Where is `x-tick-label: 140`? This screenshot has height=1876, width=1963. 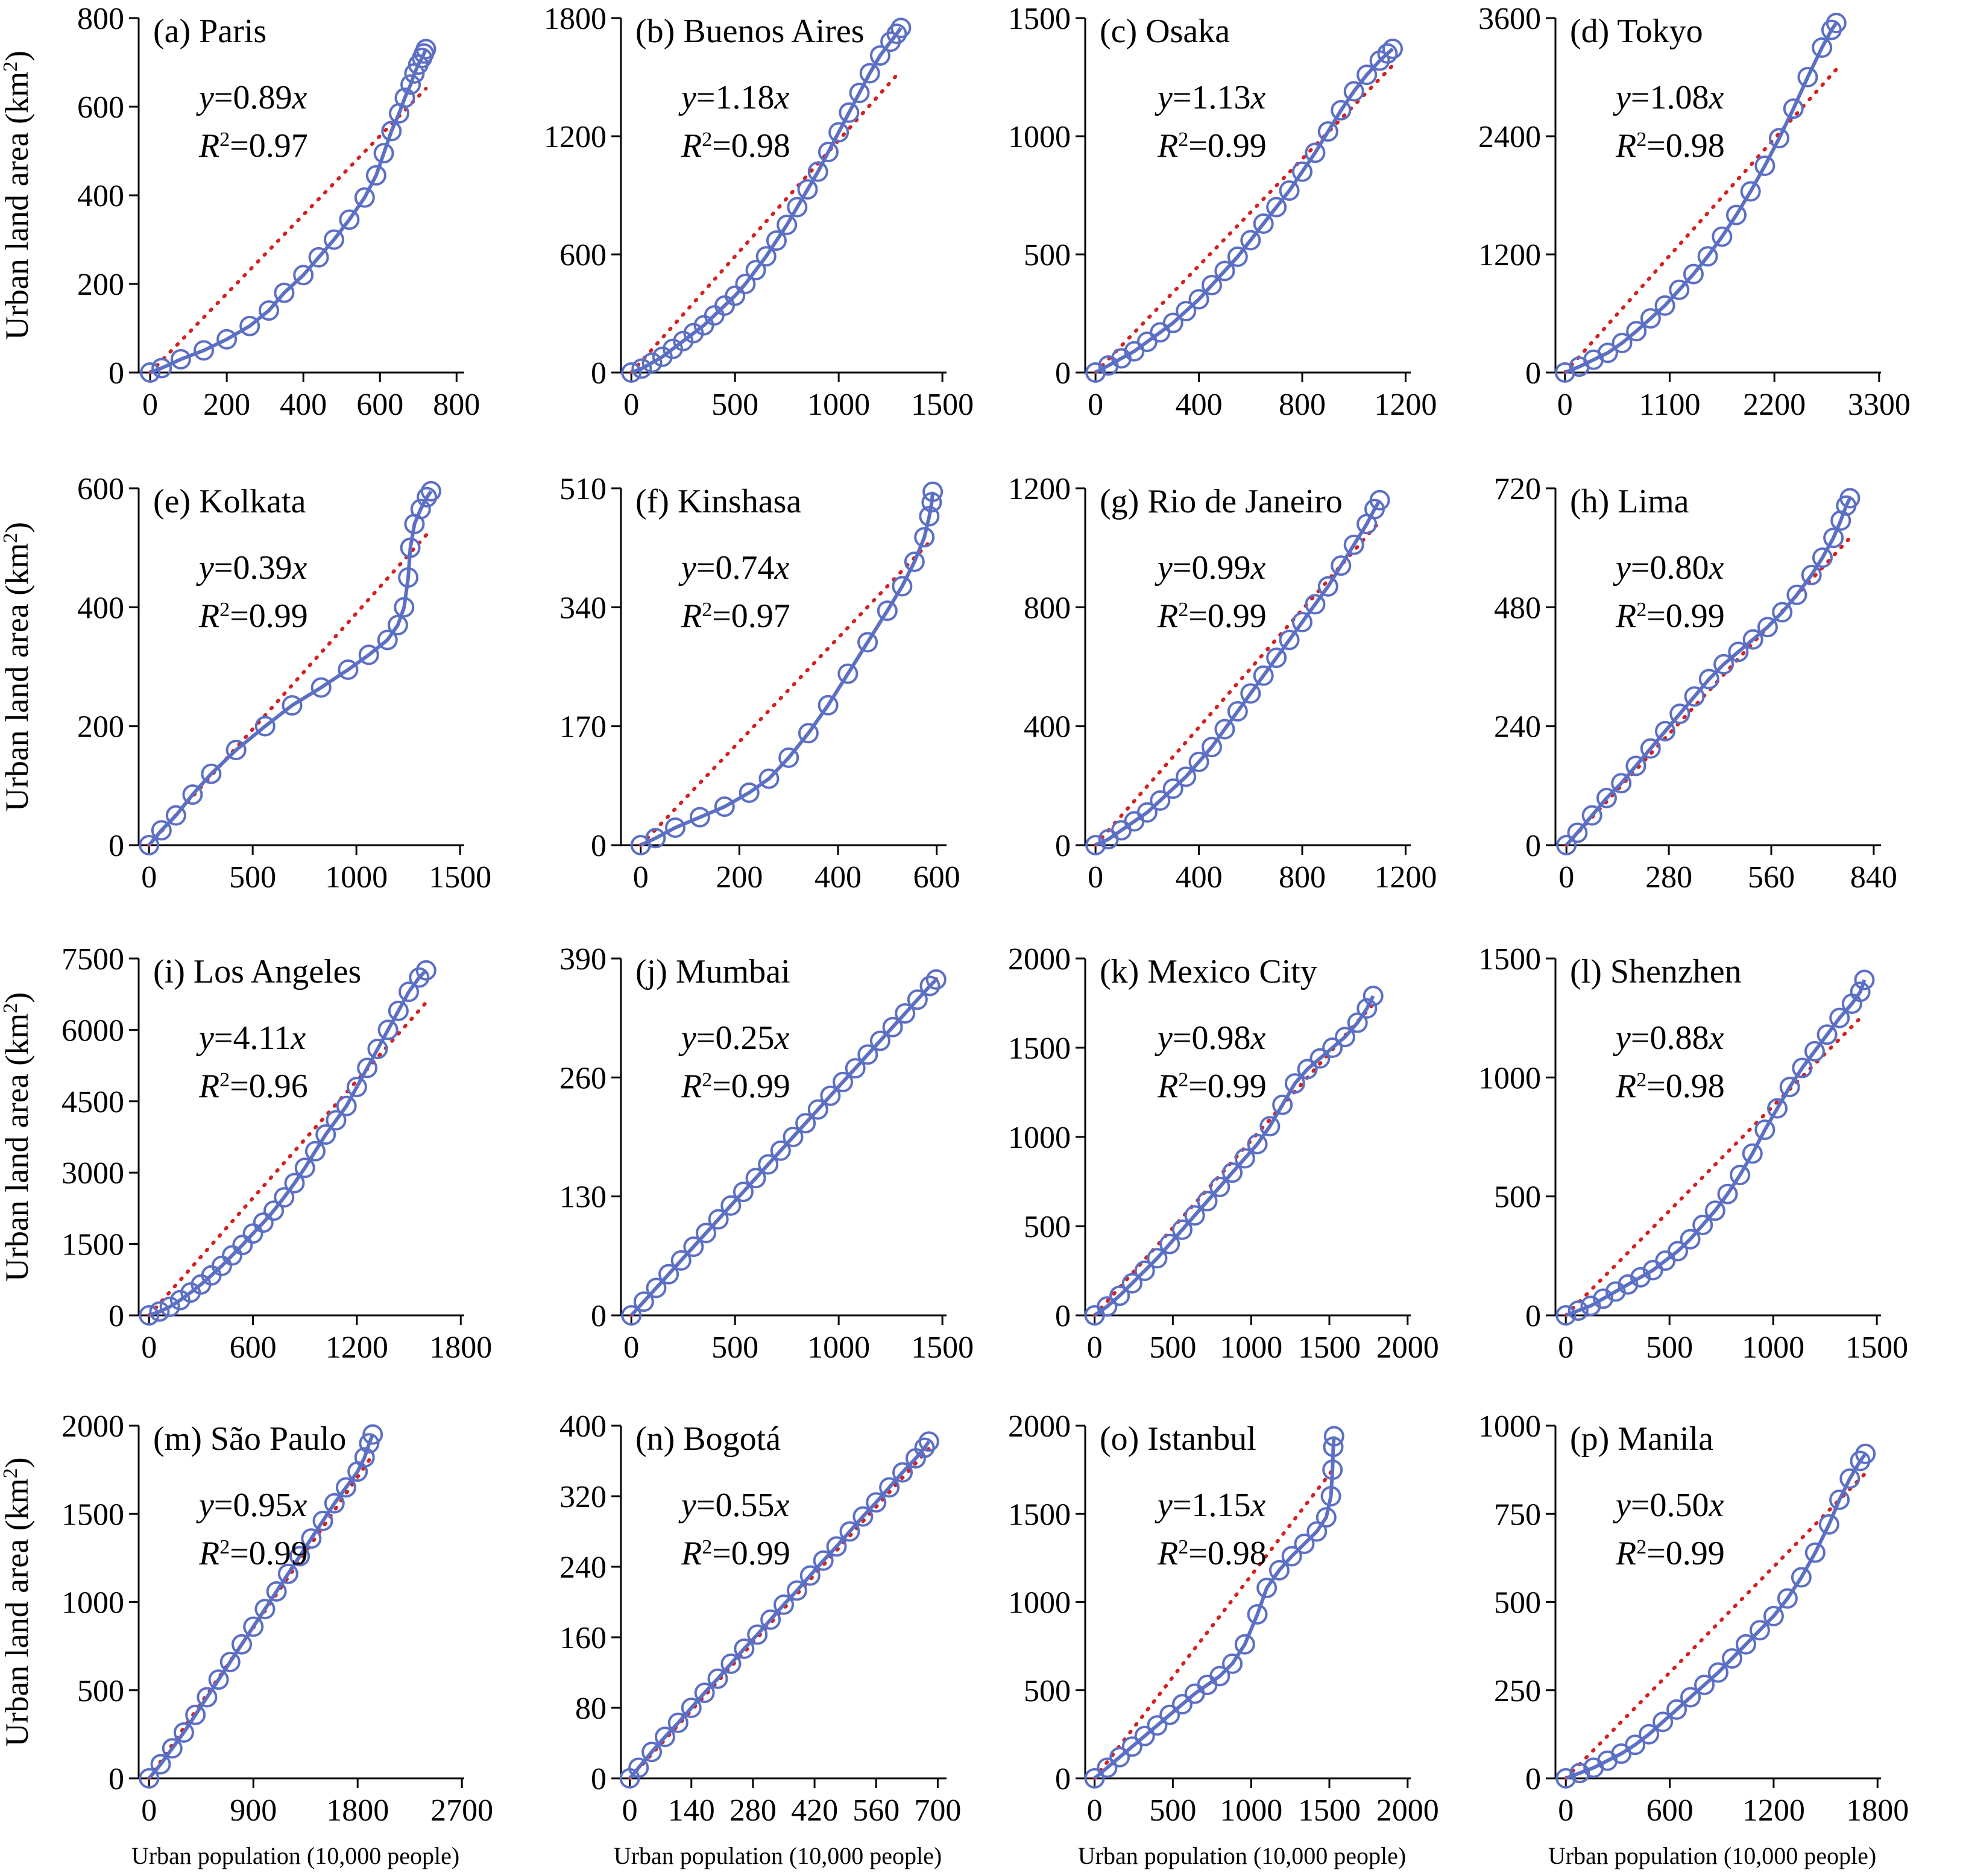 x-tick-label: 140 is located at coordinates (691, 1810).